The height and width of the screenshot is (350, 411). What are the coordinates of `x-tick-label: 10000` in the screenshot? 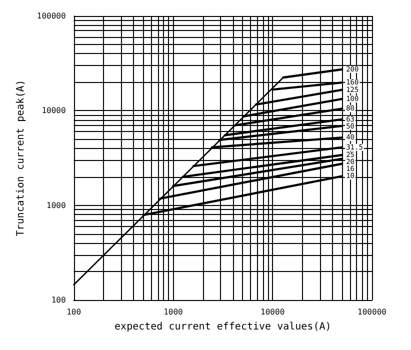 It's located at (272, 312).